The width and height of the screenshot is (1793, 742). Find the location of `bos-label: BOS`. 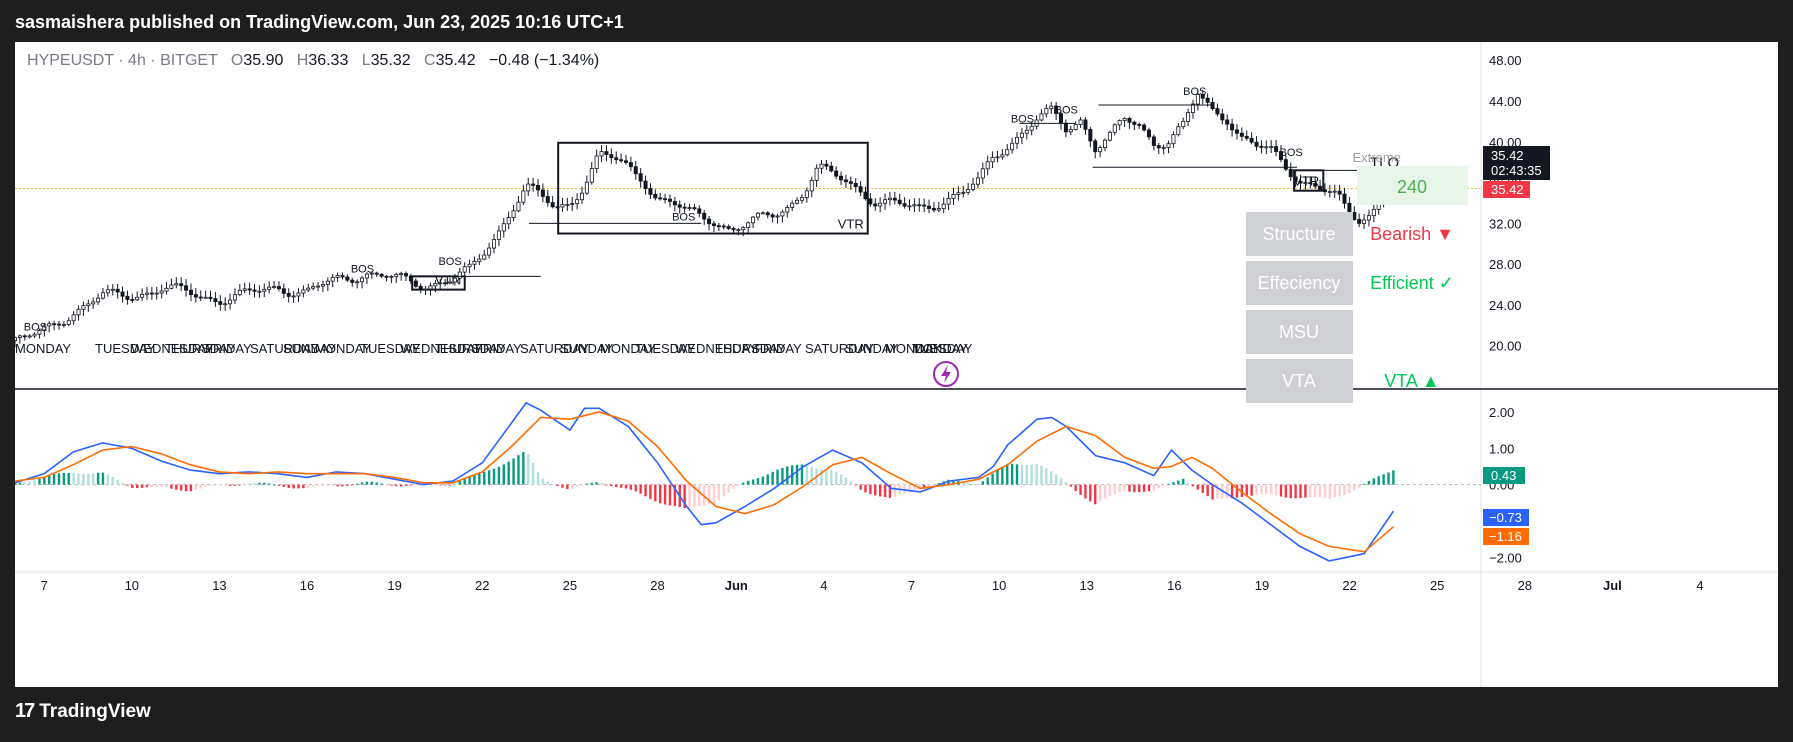

bos-label: BOS is located at coordinates (1194, 92).